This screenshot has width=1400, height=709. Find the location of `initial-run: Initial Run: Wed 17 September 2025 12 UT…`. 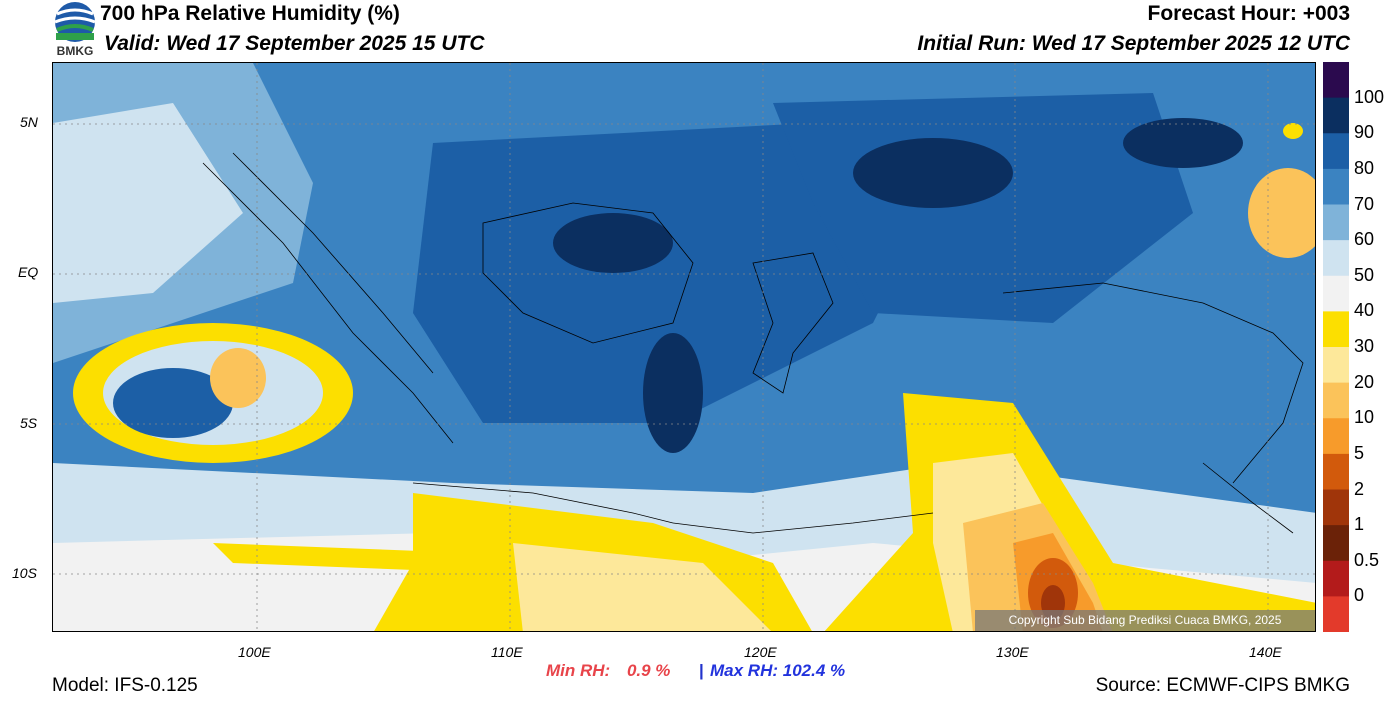

initial-run: Initial Run: Wed 17 September 2025 12 UT… is located at coordinates (1133, 43).